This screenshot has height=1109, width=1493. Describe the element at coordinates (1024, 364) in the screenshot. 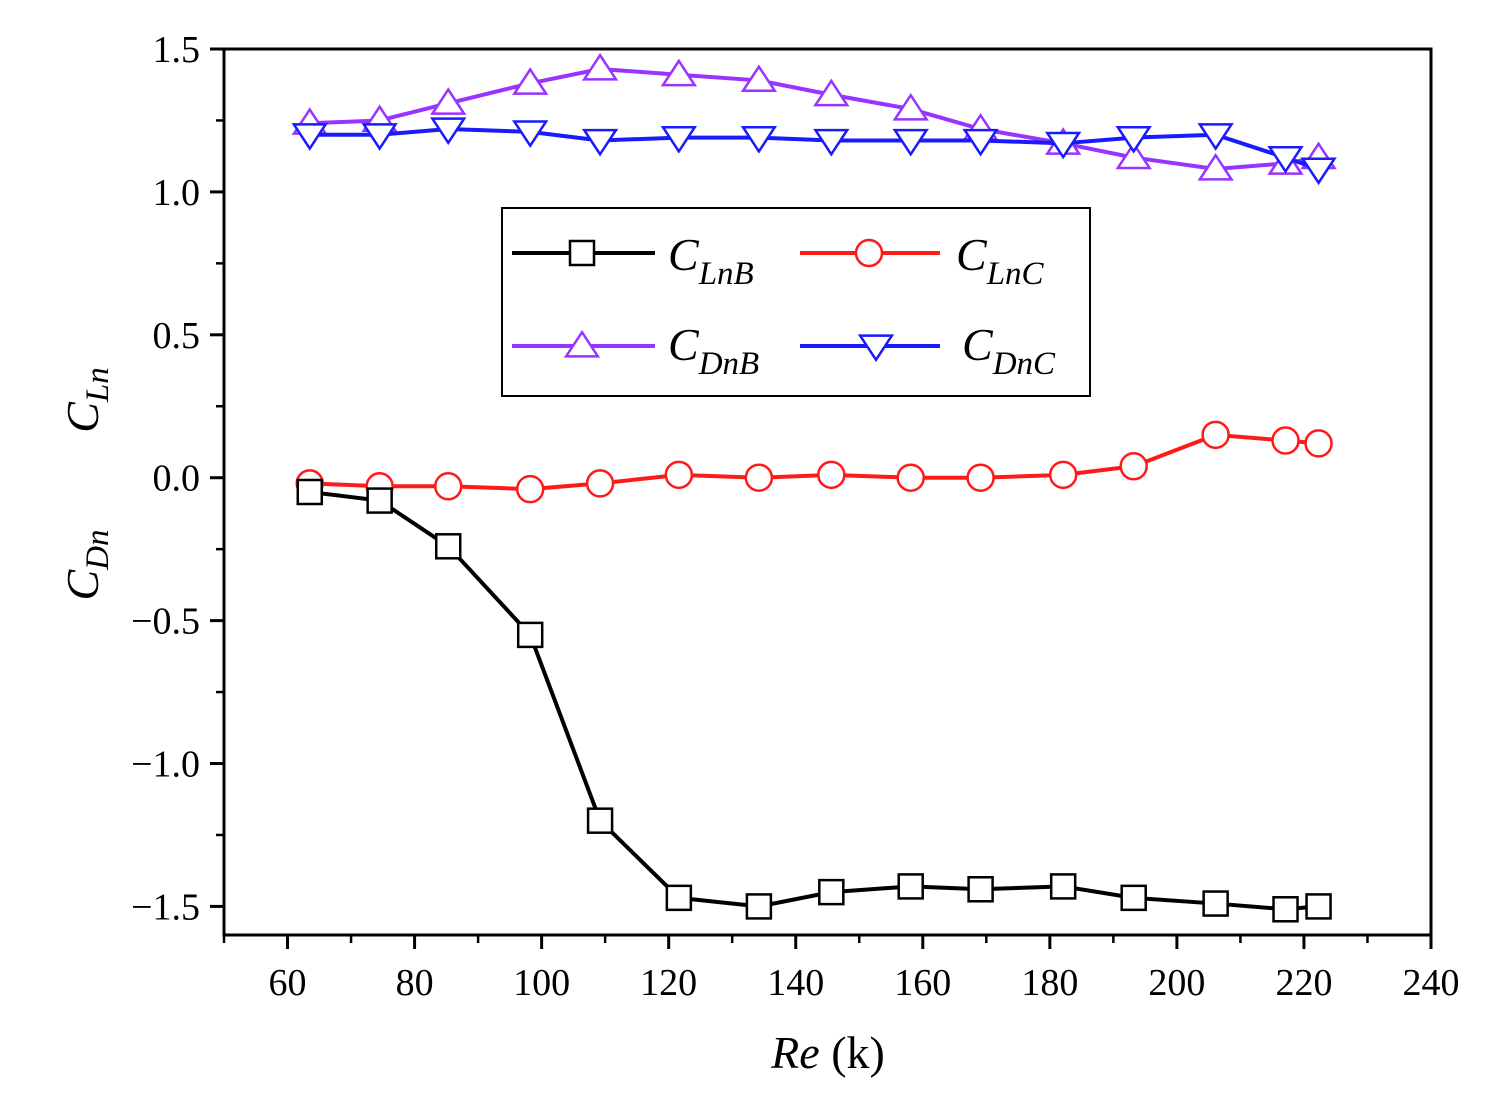

I see `legend-label-sub: DnC` at that location.